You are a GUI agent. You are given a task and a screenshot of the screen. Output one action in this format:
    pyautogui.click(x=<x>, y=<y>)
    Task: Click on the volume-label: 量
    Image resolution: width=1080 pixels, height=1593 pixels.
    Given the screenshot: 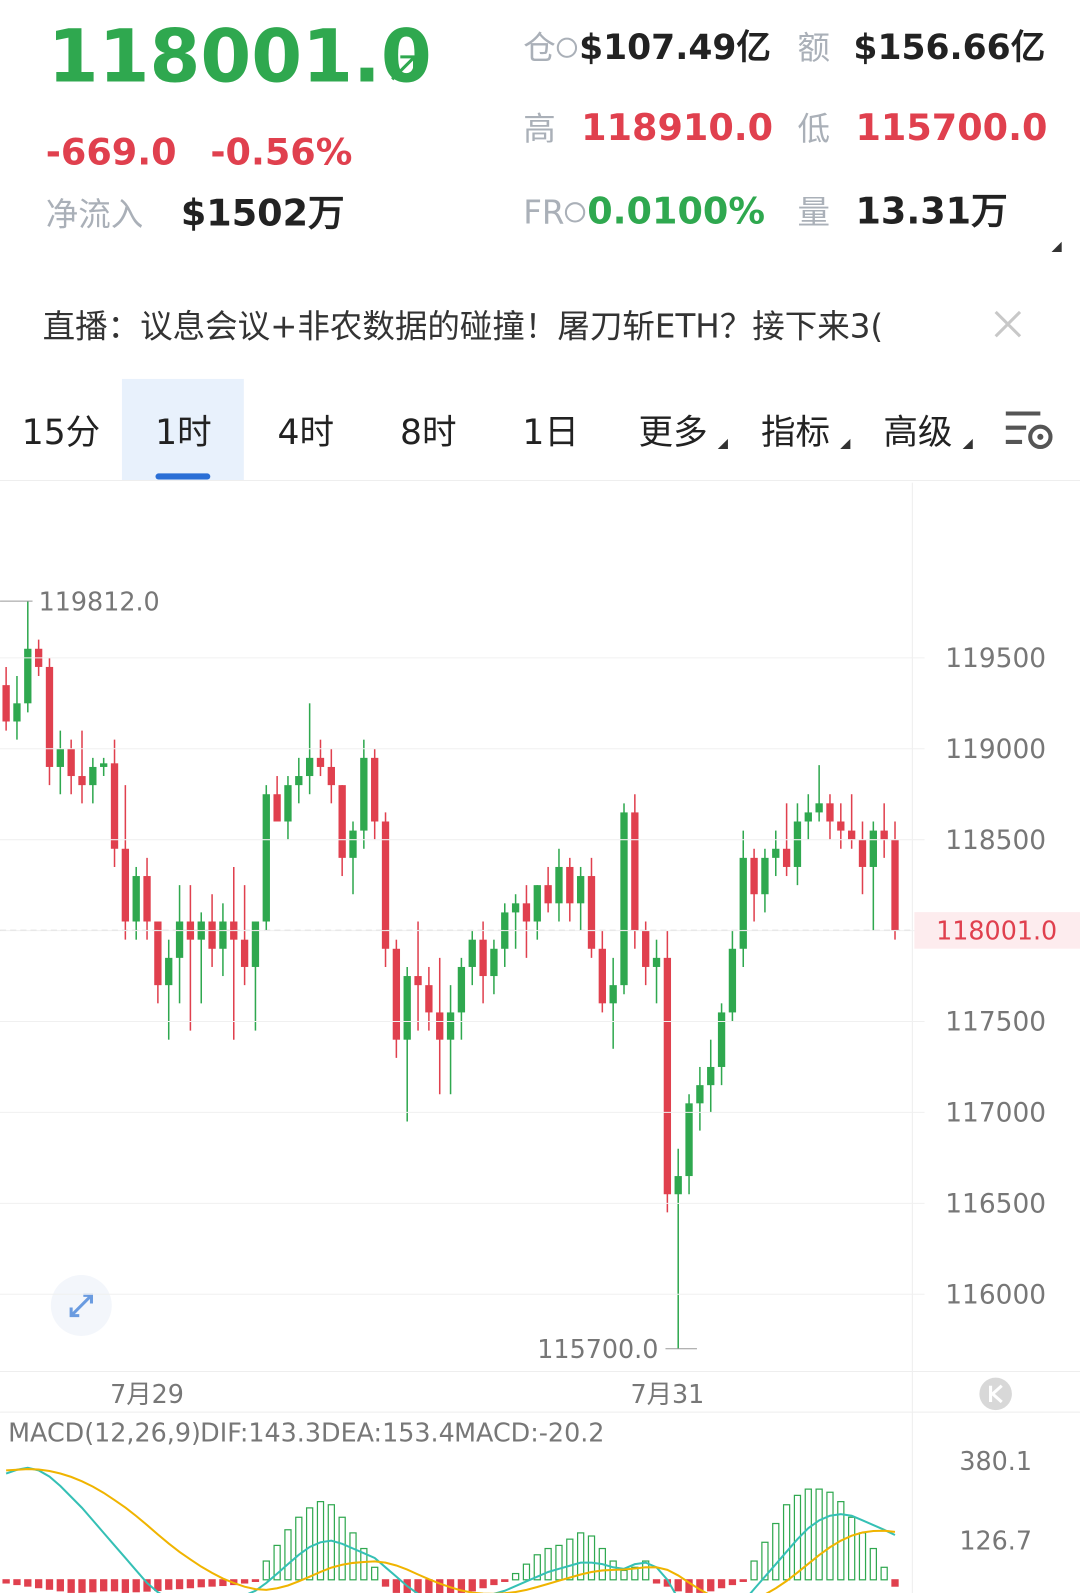 What is the action you would take?
    pyautogui.click(x=814, y=213)
    